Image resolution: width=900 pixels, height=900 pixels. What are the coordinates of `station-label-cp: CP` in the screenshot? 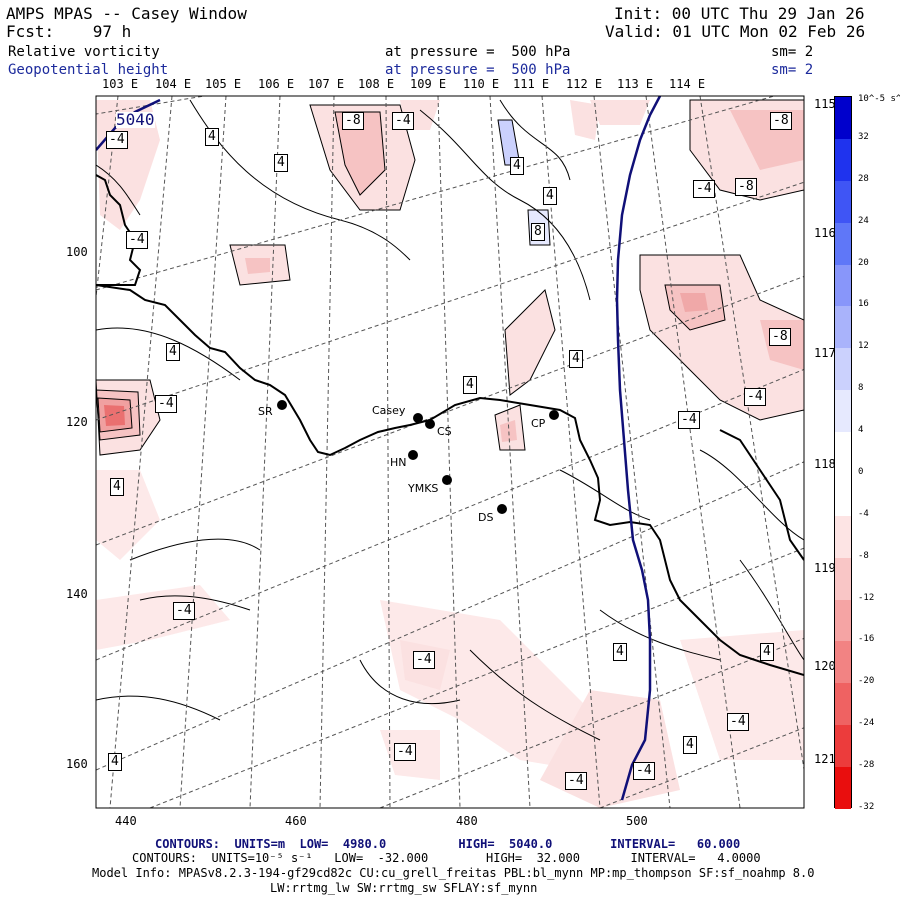 It's located at (538, 423).